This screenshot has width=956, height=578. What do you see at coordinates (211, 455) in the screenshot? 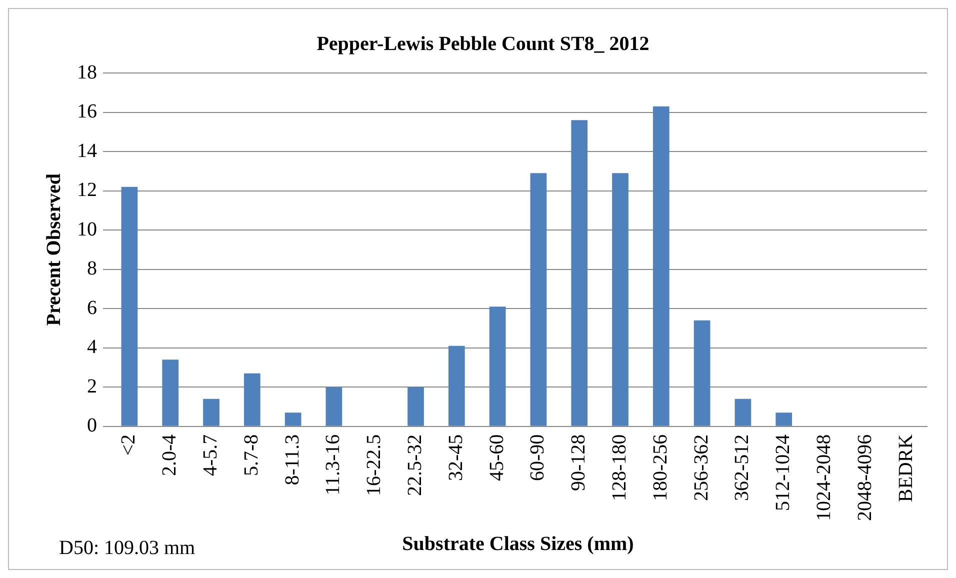
I see `x-tick-label: 4-5.7` at bounding box center [211, 455].